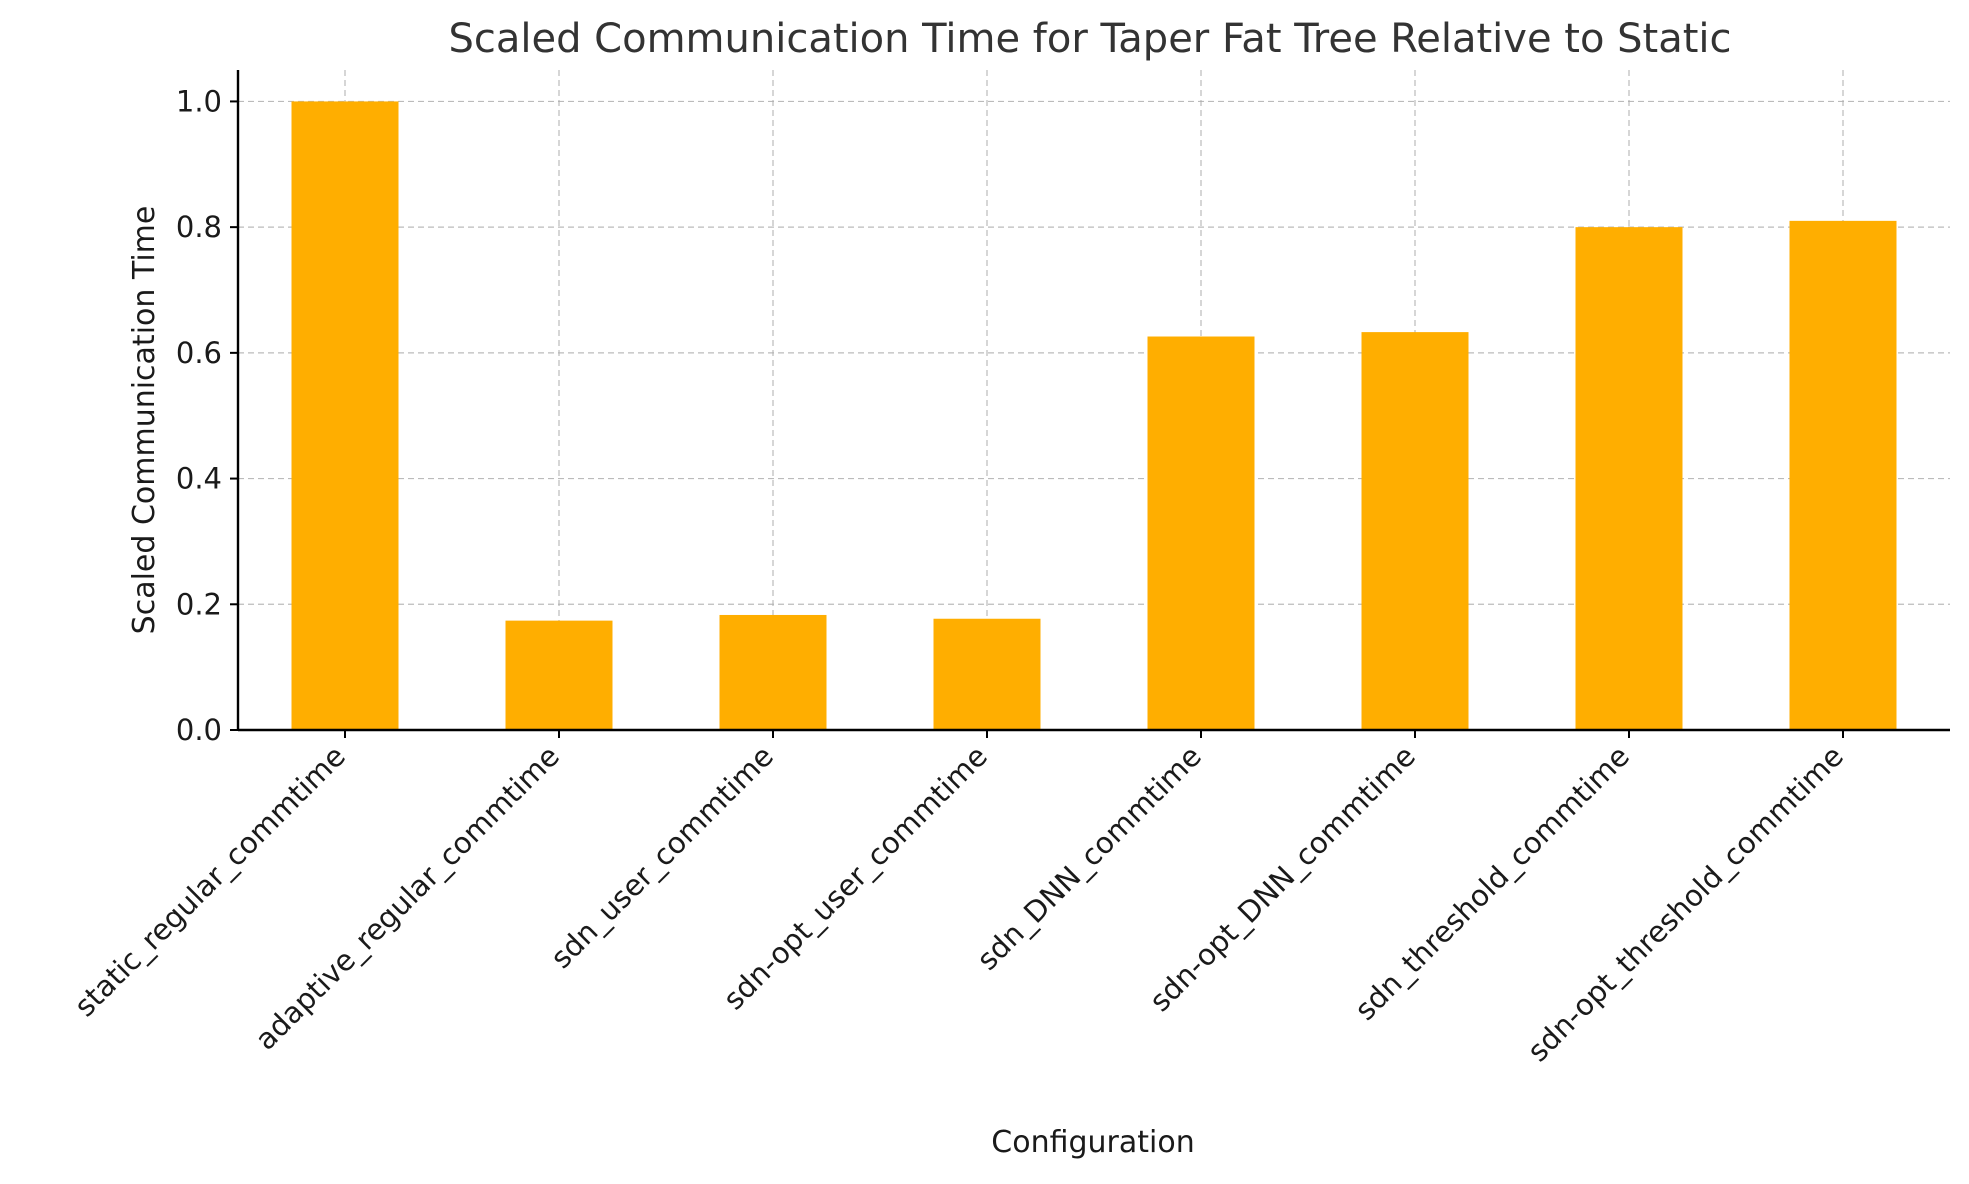 The image size is (1969, 1184). I want to click on y-axis-label: Scaled Communication Time, so click(144, 420).